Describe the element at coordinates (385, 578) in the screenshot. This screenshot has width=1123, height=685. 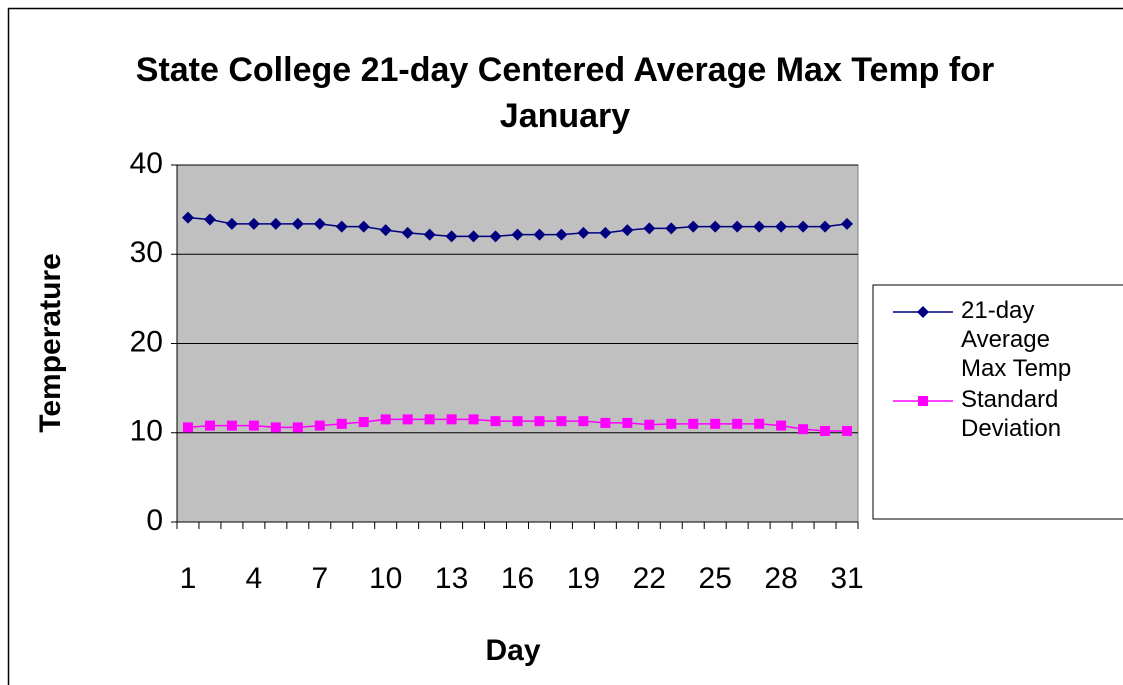
I see `x-tick-label: 10` at that location.